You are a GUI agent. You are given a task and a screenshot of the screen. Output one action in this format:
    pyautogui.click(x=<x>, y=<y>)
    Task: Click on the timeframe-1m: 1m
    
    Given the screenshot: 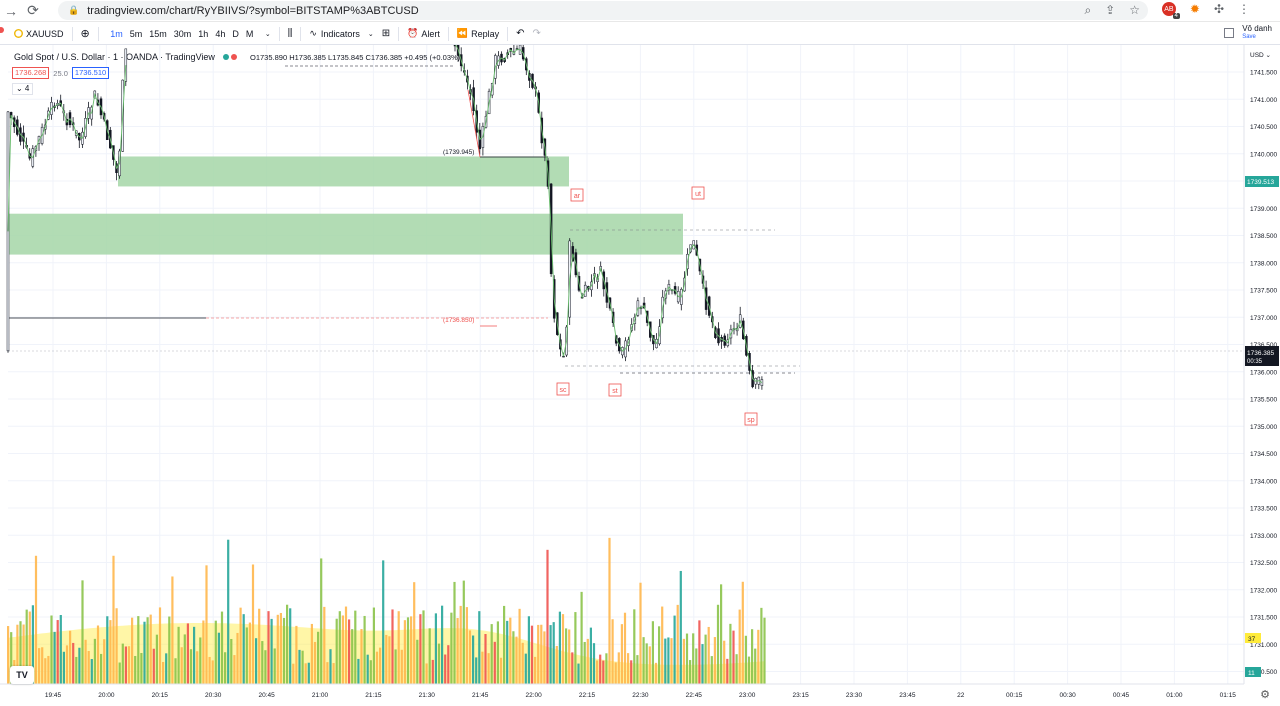 What is the action you would take?
    pyautogui.click(x=116, y=33)
    